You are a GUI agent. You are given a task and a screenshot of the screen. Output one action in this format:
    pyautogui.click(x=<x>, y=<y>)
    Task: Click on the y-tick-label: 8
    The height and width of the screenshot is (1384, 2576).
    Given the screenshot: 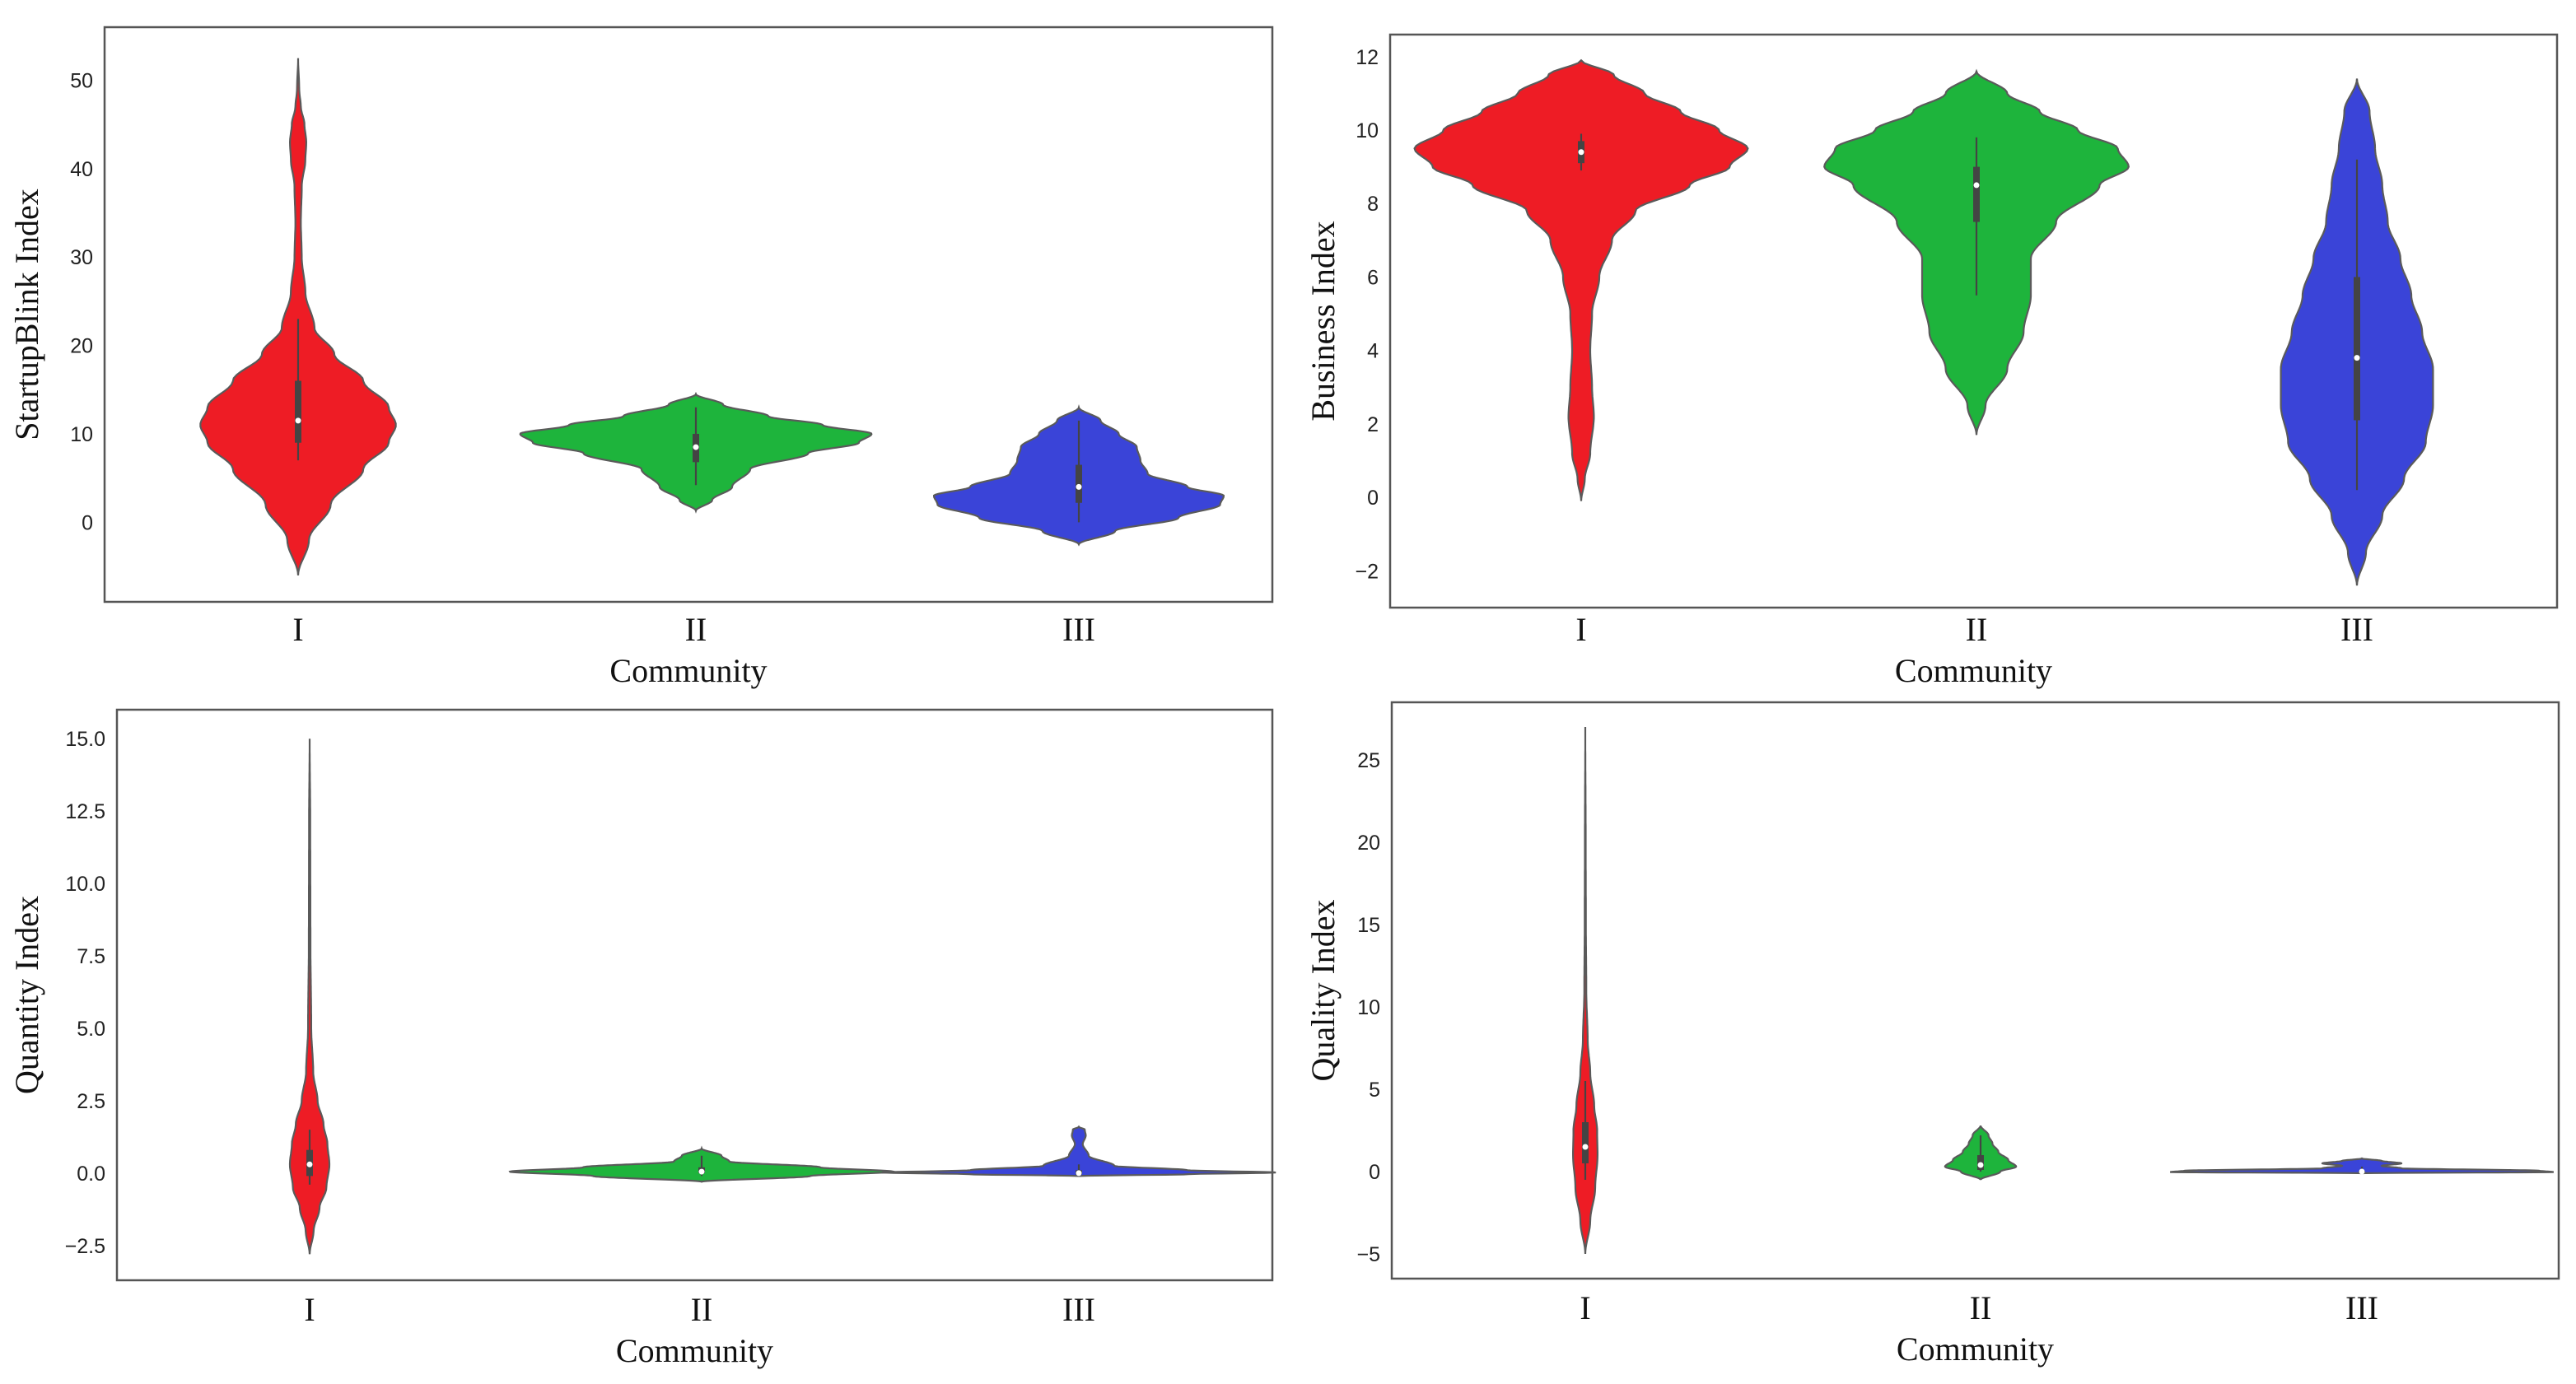 What is the action you would take?
    pyautogui.click(x=1373, y=204)
    